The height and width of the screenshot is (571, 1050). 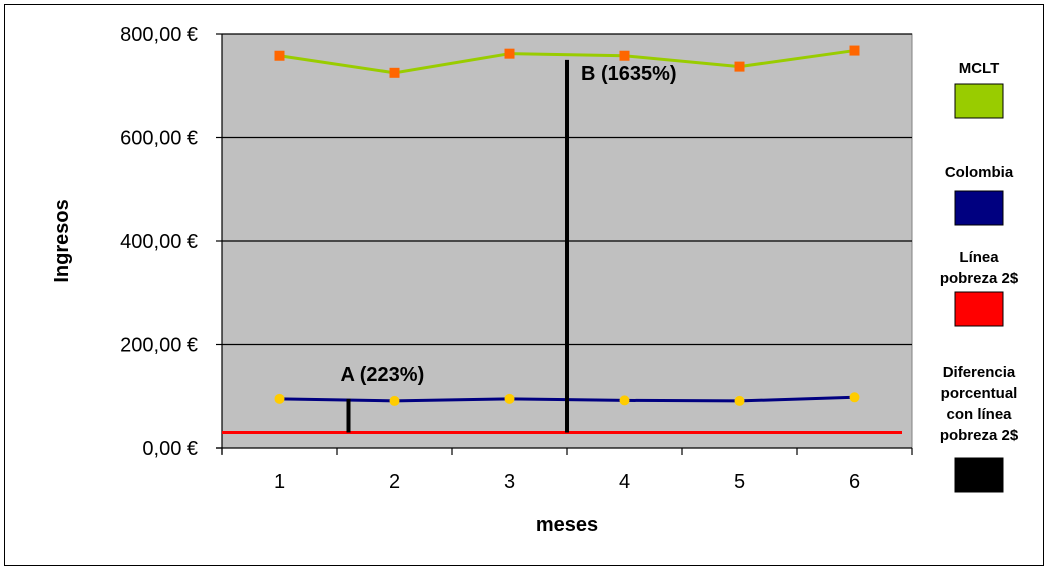 What do you see at coordinates (159, 35) in the screenshot?
I see `y-tick-label: 800,00 €` at bounding box center [159, 35].